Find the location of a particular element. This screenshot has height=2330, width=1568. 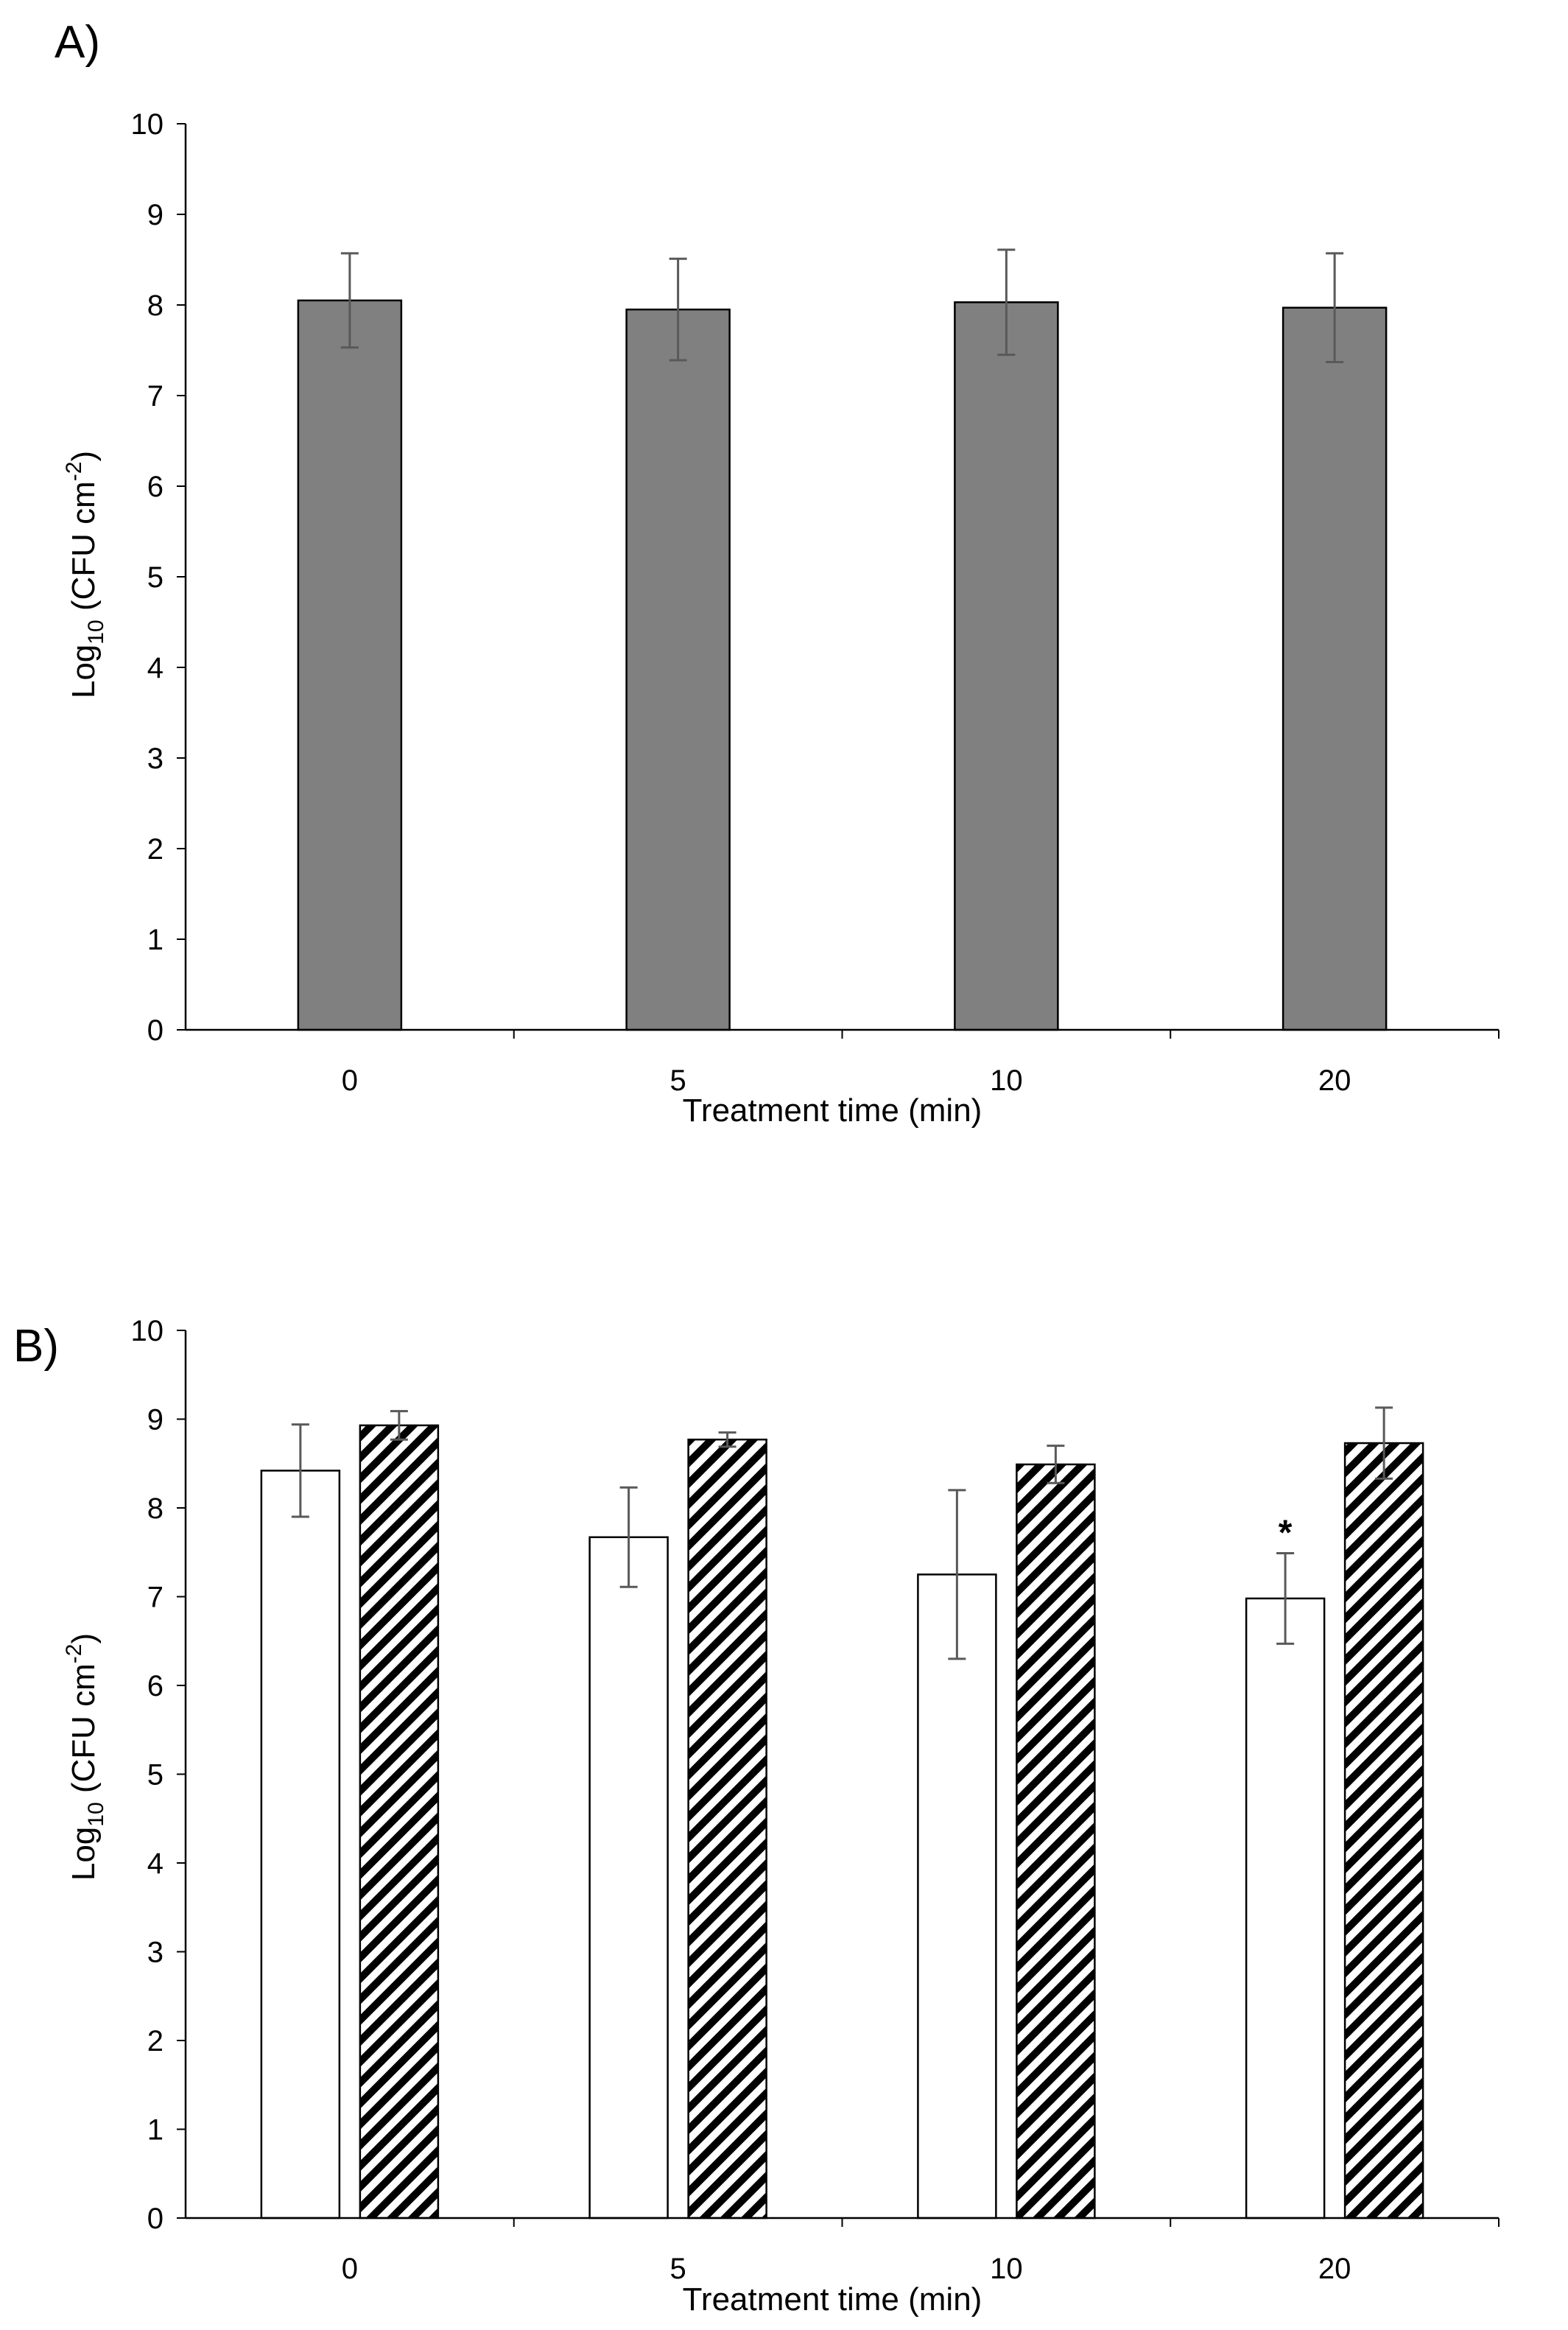

panel-a-y-tick-label: 8 is located at coordinates (155, 306).